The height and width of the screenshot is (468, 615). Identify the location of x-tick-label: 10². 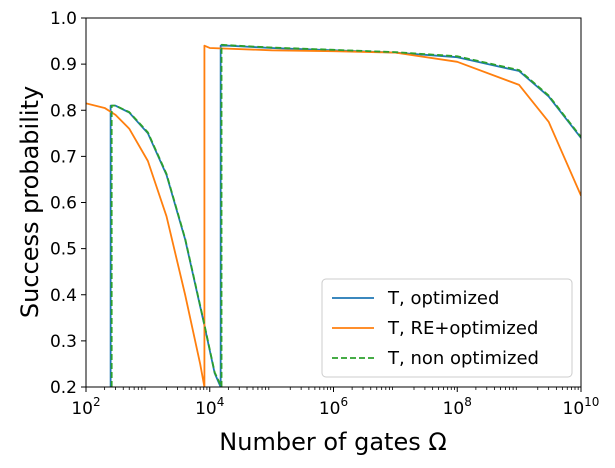
(85, 407).